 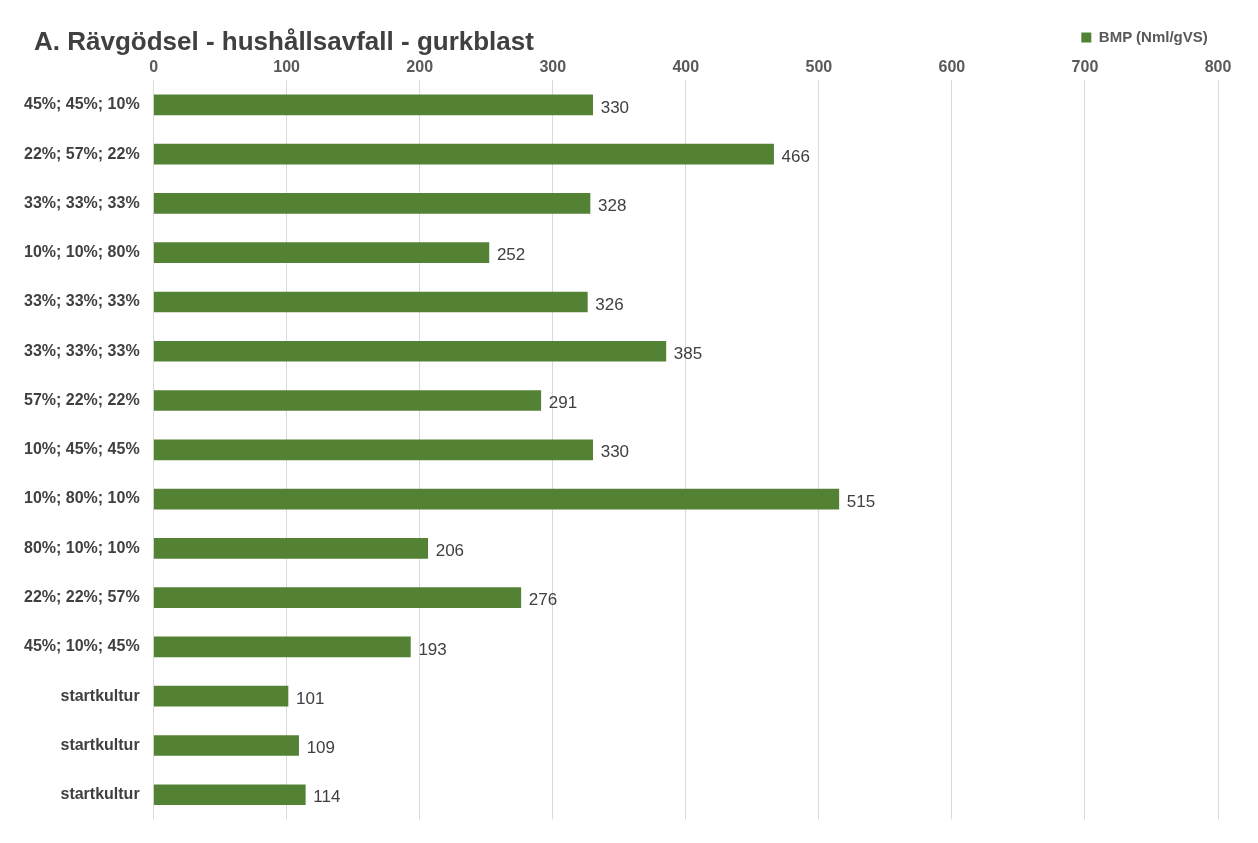 I want to click on y-tick-label: 45%; 45%; 10%, so click(x=81, y=104).